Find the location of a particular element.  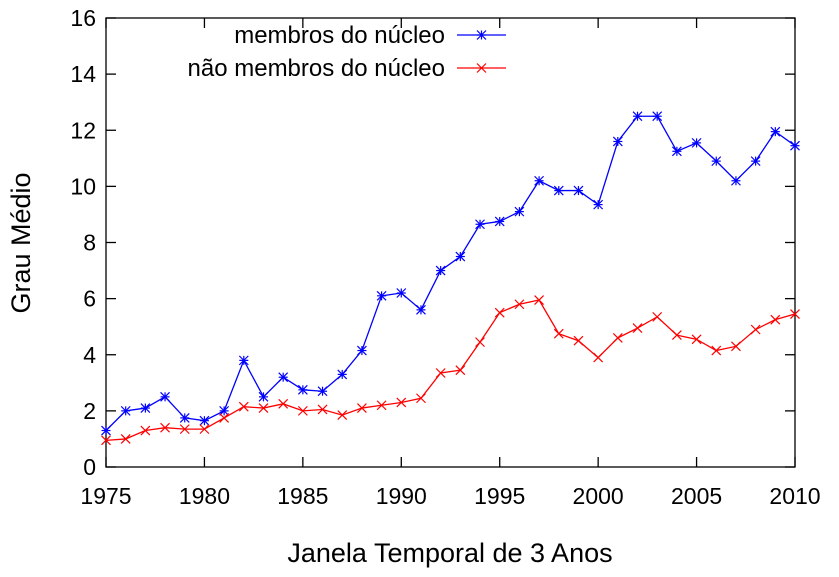

y-tick-label: 10 is located at coordinates (83, 186).